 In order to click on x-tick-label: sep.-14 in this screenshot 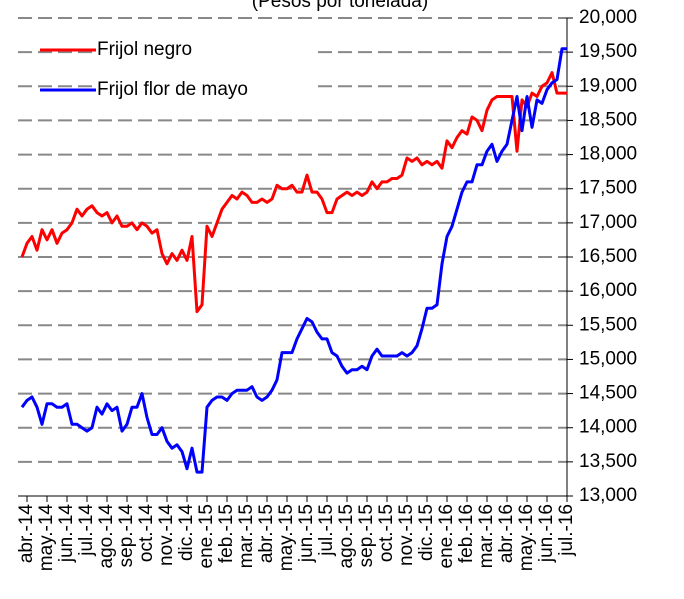, I will do `click(126, 536)`.